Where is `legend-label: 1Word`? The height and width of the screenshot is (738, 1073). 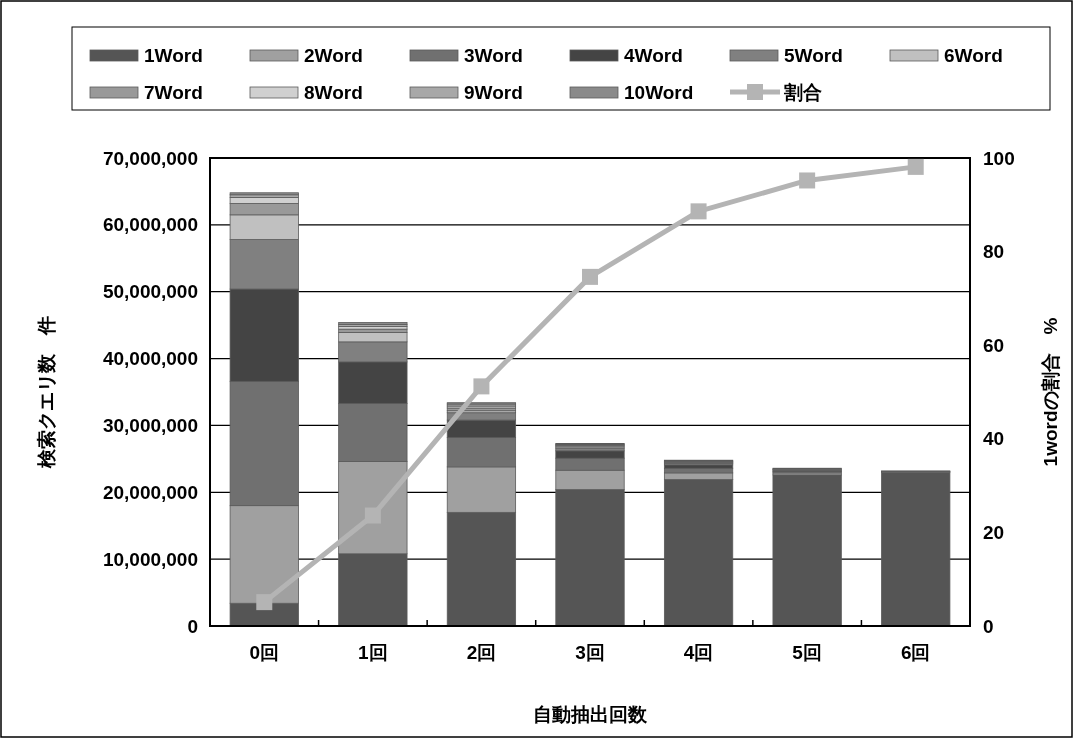
legend-label: 1Word is located at coordinates (173, 55).